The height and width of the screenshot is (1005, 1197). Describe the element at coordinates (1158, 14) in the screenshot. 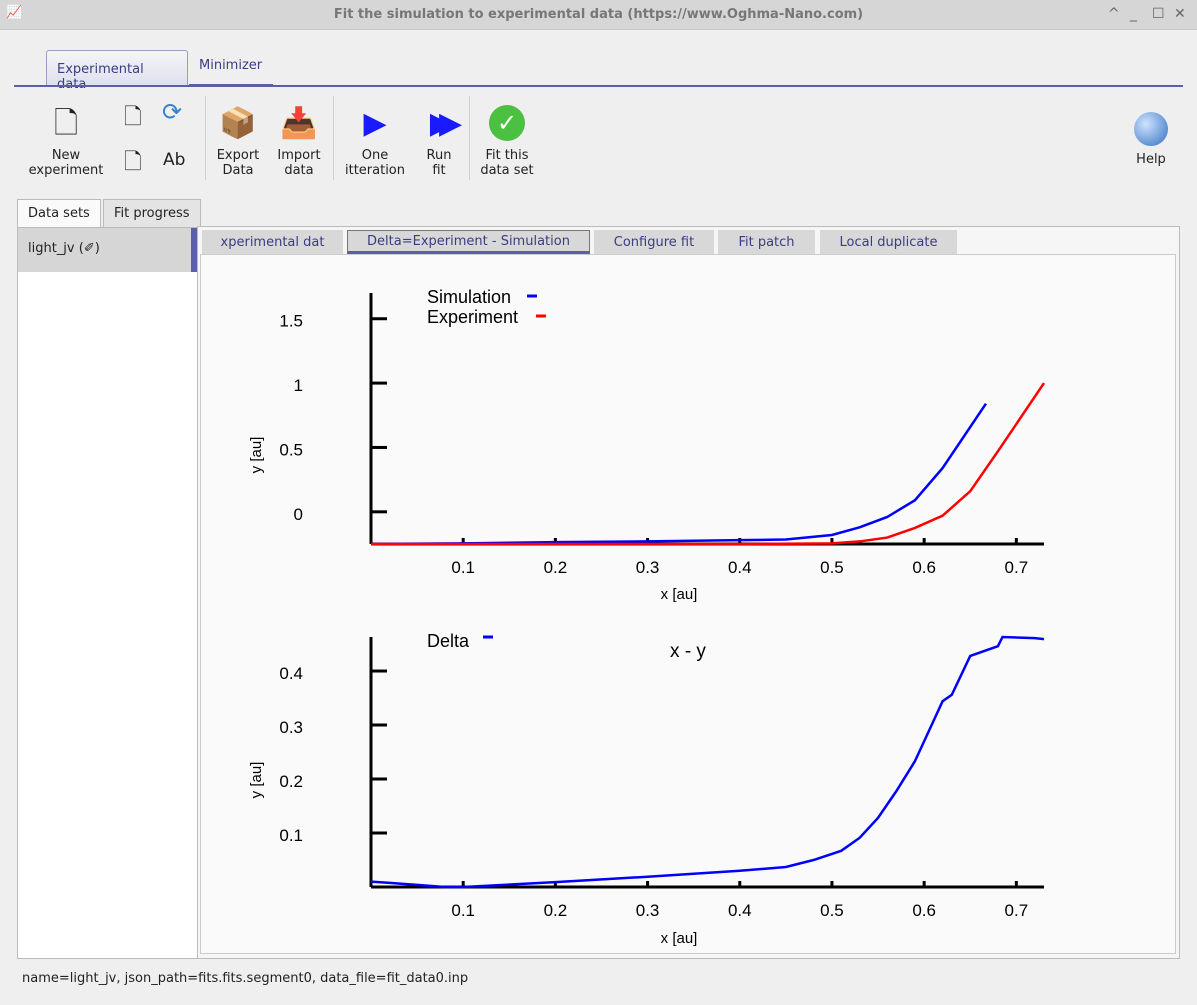

I see `maximize-button: ☐` at that location.